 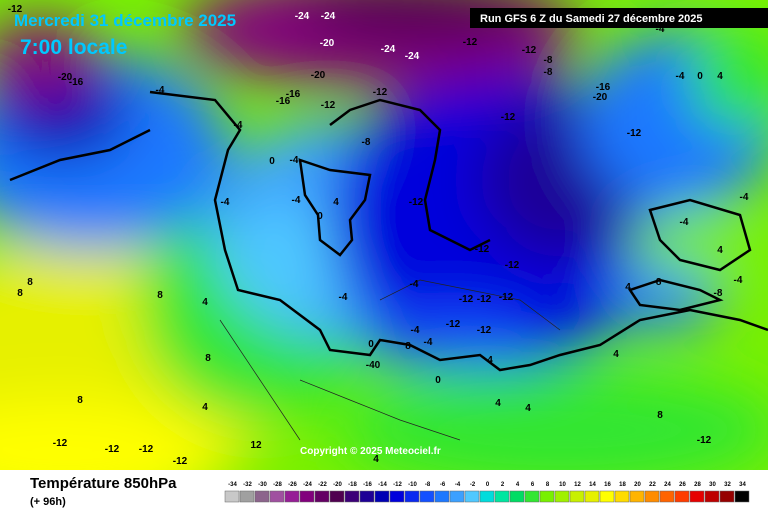 I want to click on time-title: 7:00 locale, so click(x=73, y=47).